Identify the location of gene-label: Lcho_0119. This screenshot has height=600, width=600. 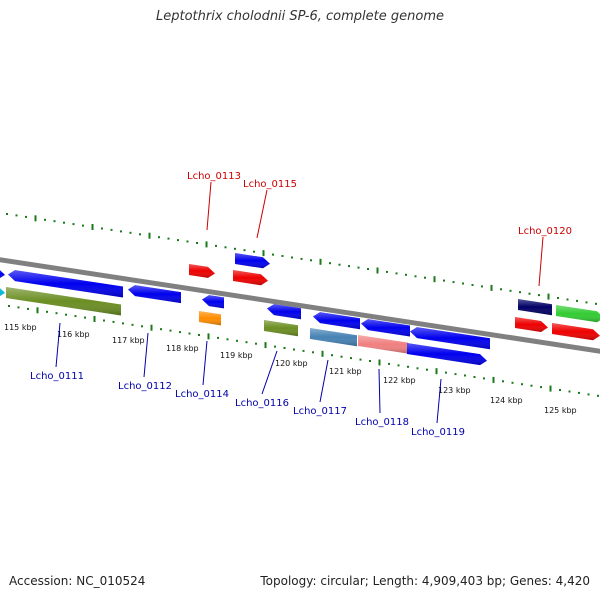
(438, 432).